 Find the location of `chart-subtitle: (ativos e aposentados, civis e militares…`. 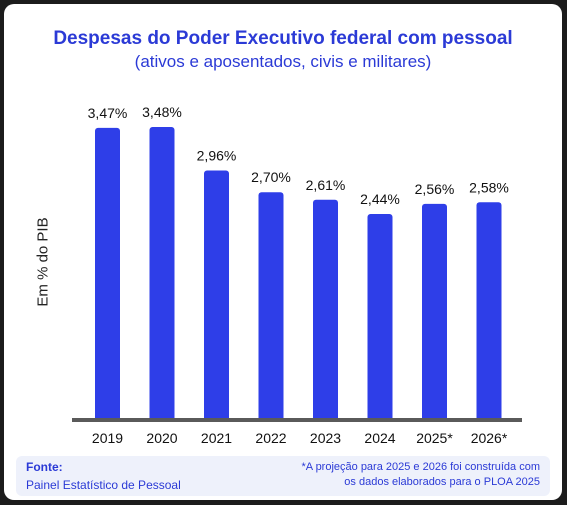

chart-subtitle: (ativos e aposentados, civis e militares… is located at coordinates (283, 61).